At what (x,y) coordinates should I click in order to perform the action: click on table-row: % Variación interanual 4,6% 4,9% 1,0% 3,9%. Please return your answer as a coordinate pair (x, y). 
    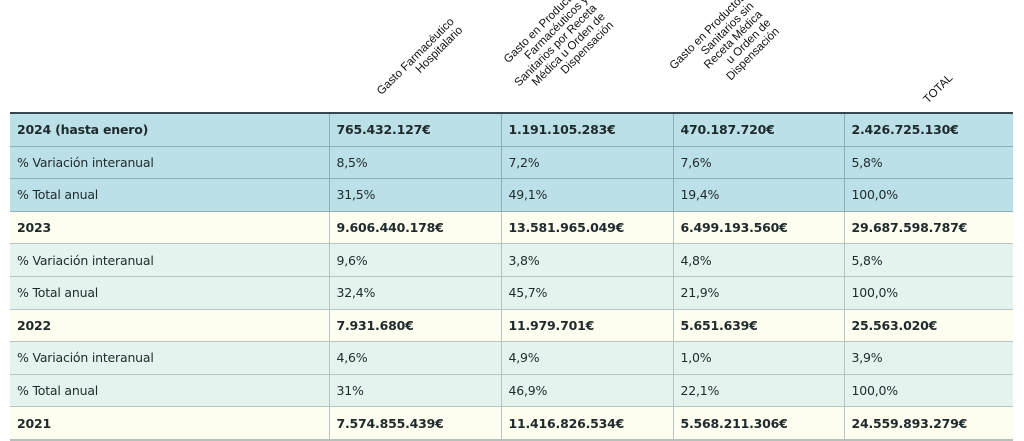
    Looking at the image, I should click on (511, 358).